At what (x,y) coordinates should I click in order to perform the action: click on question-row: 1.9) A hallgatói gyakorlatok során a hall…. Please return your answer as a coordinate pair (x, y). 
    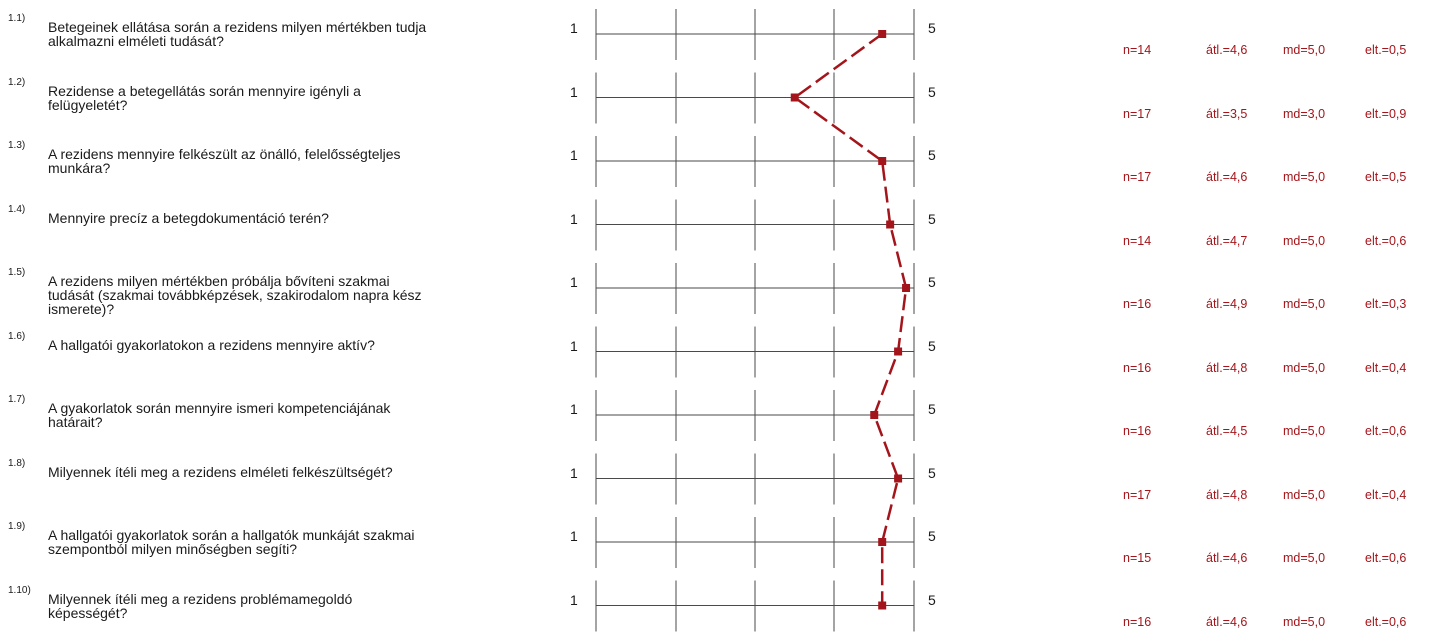
    Looking at the image, I should click on (719, 547).